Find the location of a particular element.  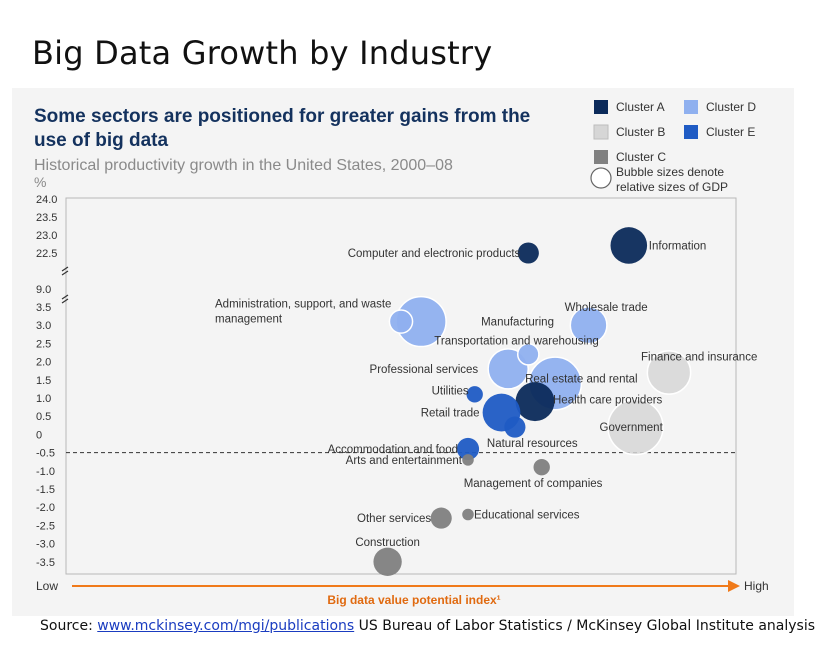

point-label: Manufacturing is located at coordinates (517, 323).